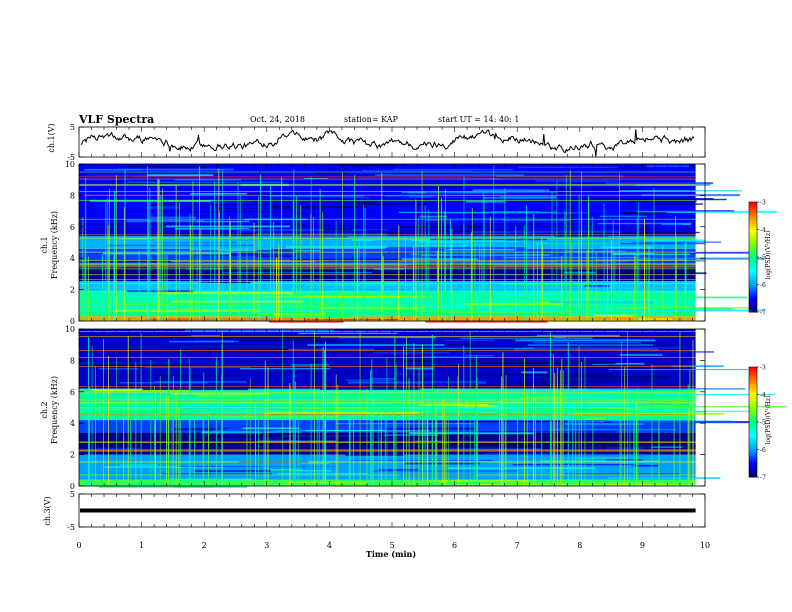  What do you see at coordinates (277, 119) in the screenshot?
I see `date-label: Oct. 24, 2018` at bounding box center [277, 119].